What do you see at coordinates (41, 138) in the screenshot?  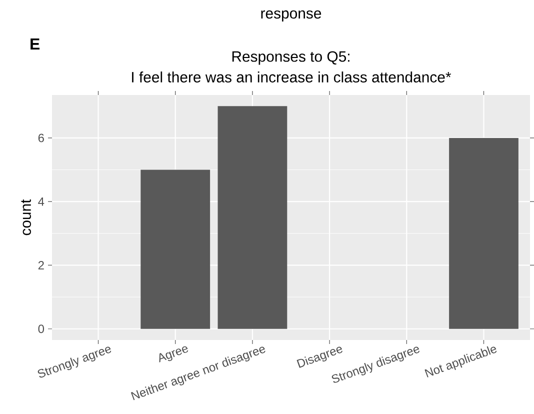 I see `y-tick-label: 6` at bounding box center [41, 138].